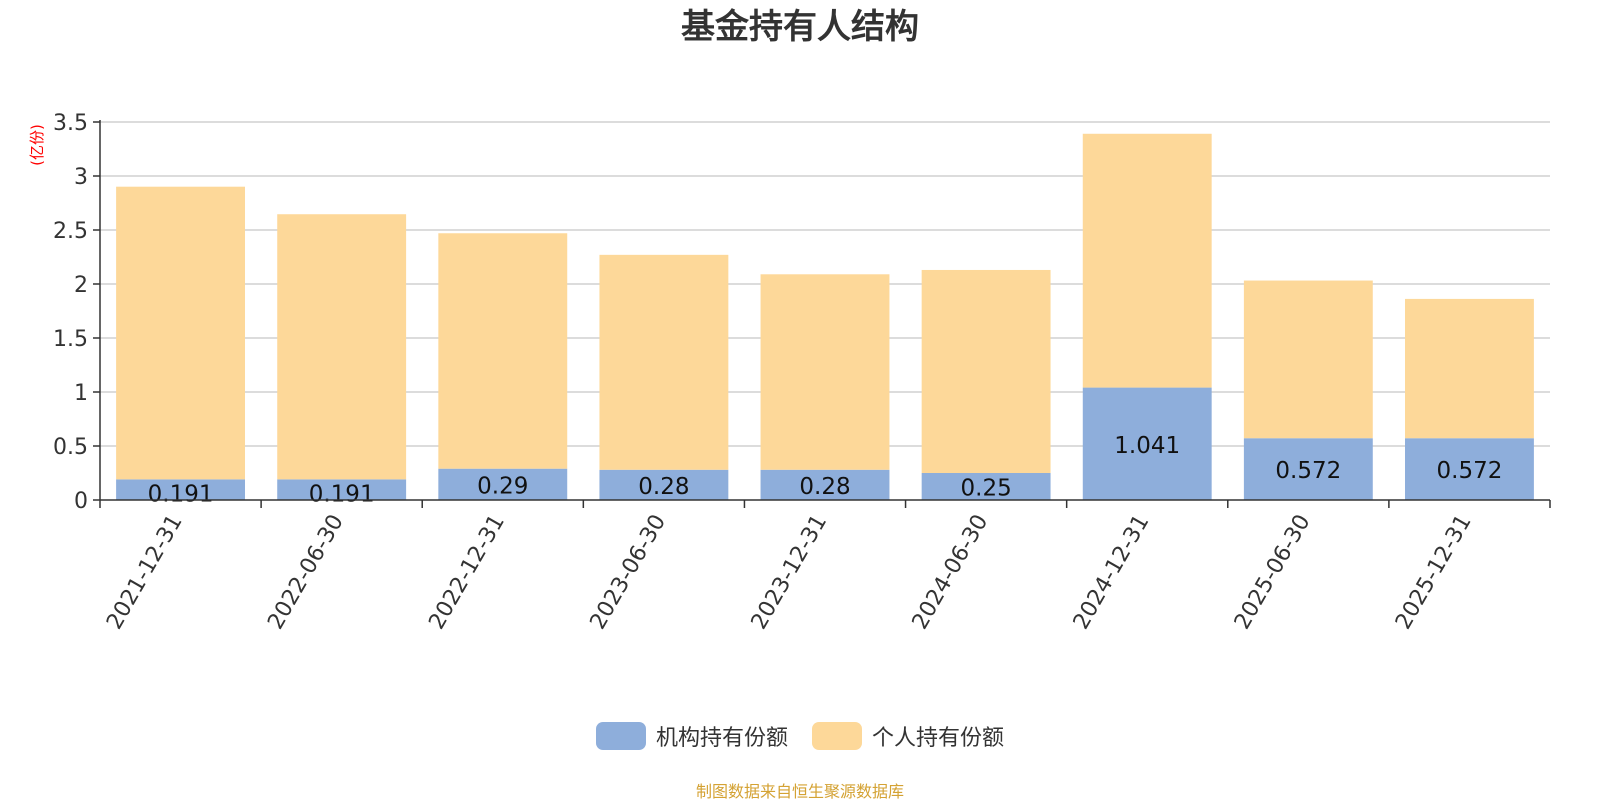  I want to click on bar-value-label: 1.041, so click(1147, 446).